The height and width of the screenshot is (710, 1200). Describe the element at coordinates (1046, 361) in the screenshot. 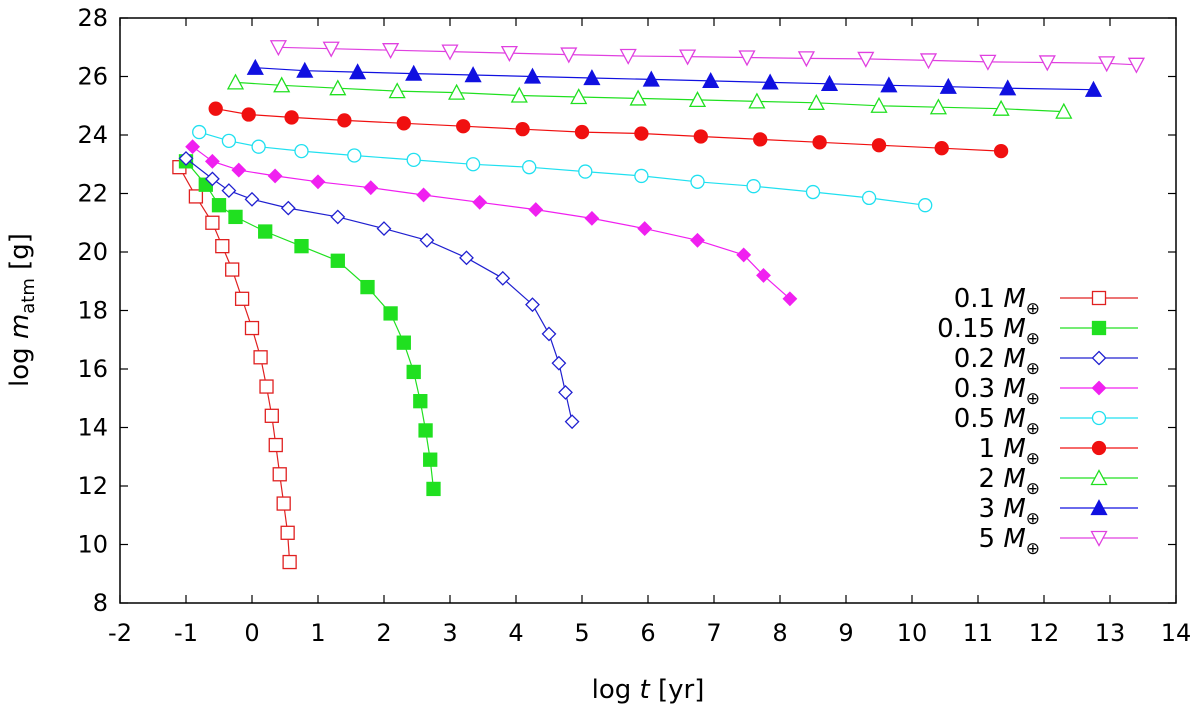

I see `legend-entry: 0.2 M⊕` at that location.